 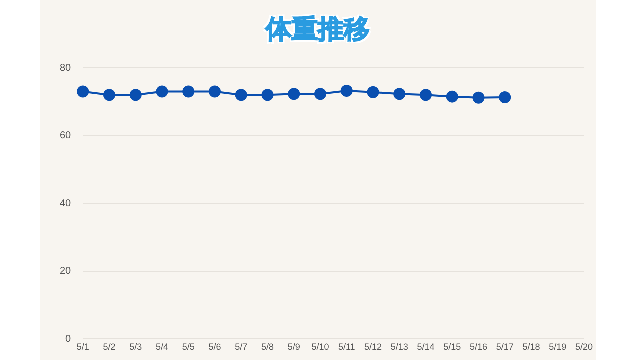 I want to click on y-tick-label: 40, so click(x=66, y=204).